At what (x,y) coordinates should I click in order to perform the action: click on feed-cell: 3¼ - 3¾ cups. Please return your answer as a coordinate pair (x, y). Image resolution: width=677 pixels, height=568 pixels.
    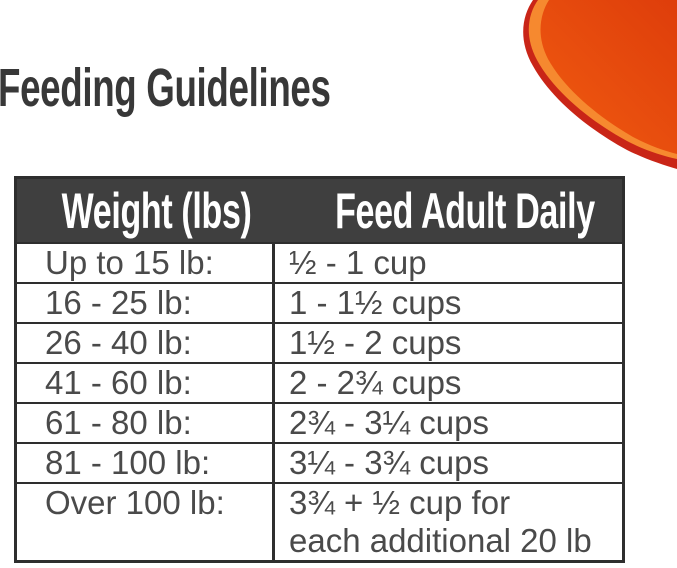
    Looking at the image, I should click on (448, 463).